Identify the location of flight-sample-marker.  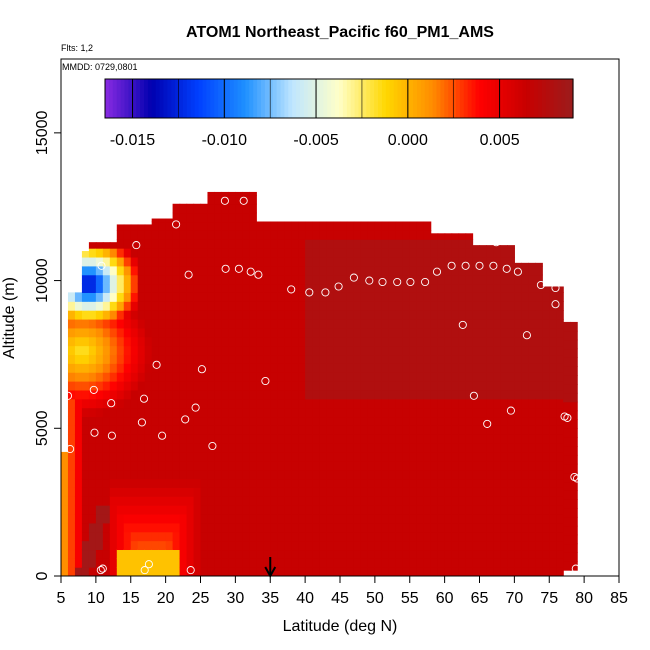
(479, 265).